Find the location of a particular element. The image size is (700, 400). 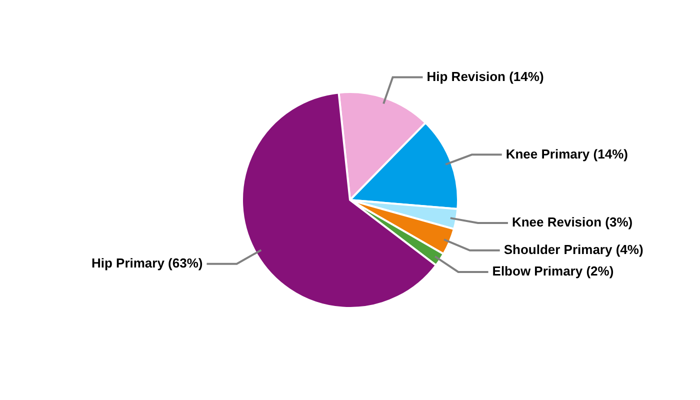

slice-label: Knee Primary (14%) is located at coordinates (567, 154).